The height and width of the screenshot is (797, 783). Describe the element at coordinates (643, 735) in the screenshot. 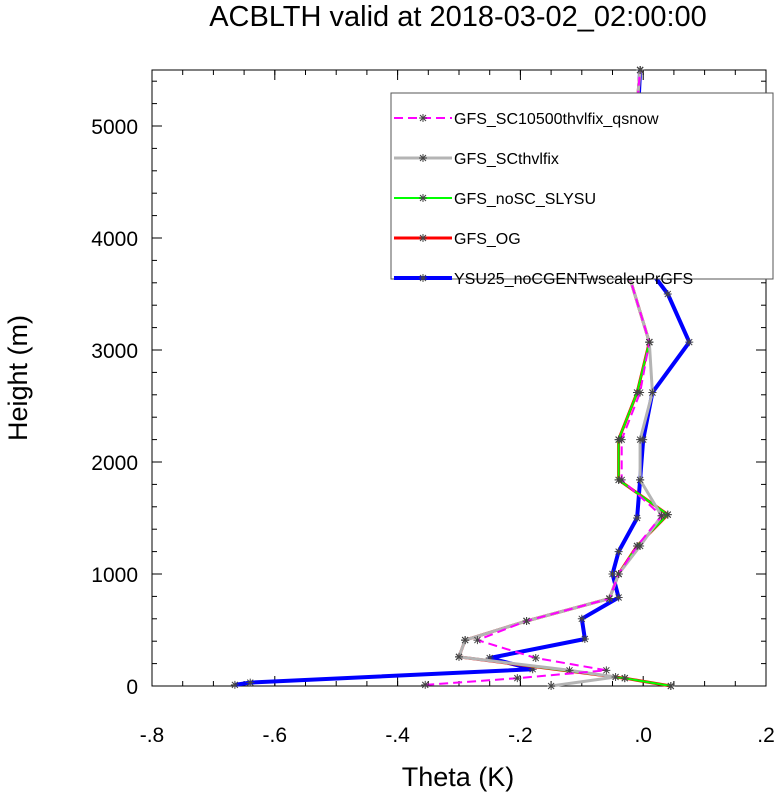

I see `x-tick-label: .0` at that location.